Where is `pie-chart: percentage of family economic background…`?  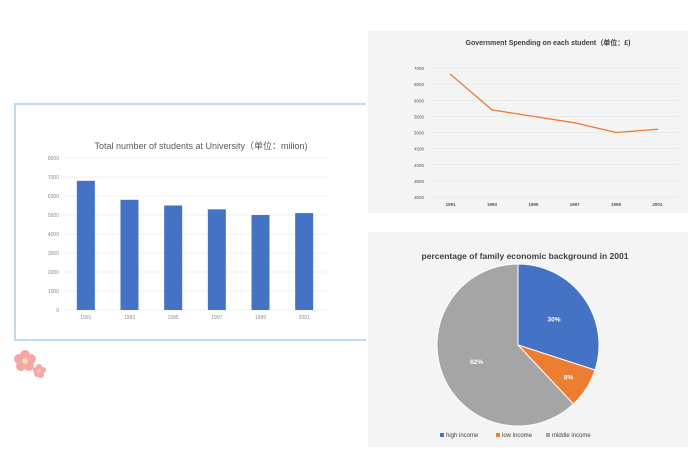 pie-chart: percentage of family economic background… is located at coordinates (525, 345).